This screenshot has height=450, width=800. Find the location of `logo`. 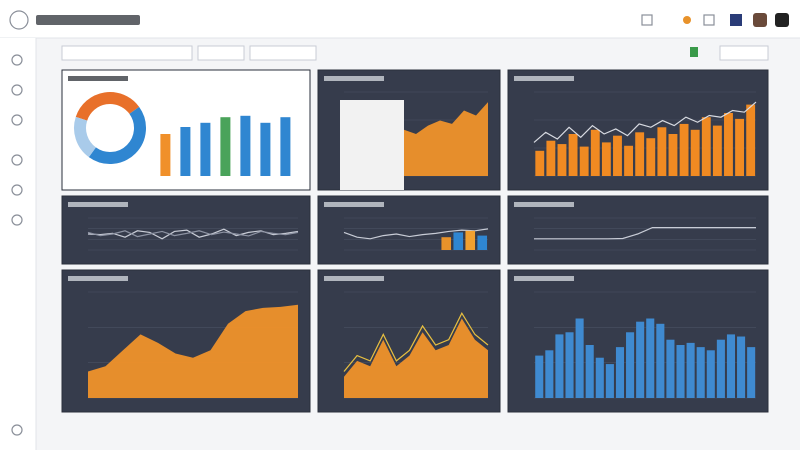

logo is located at coordinates (19, 20).